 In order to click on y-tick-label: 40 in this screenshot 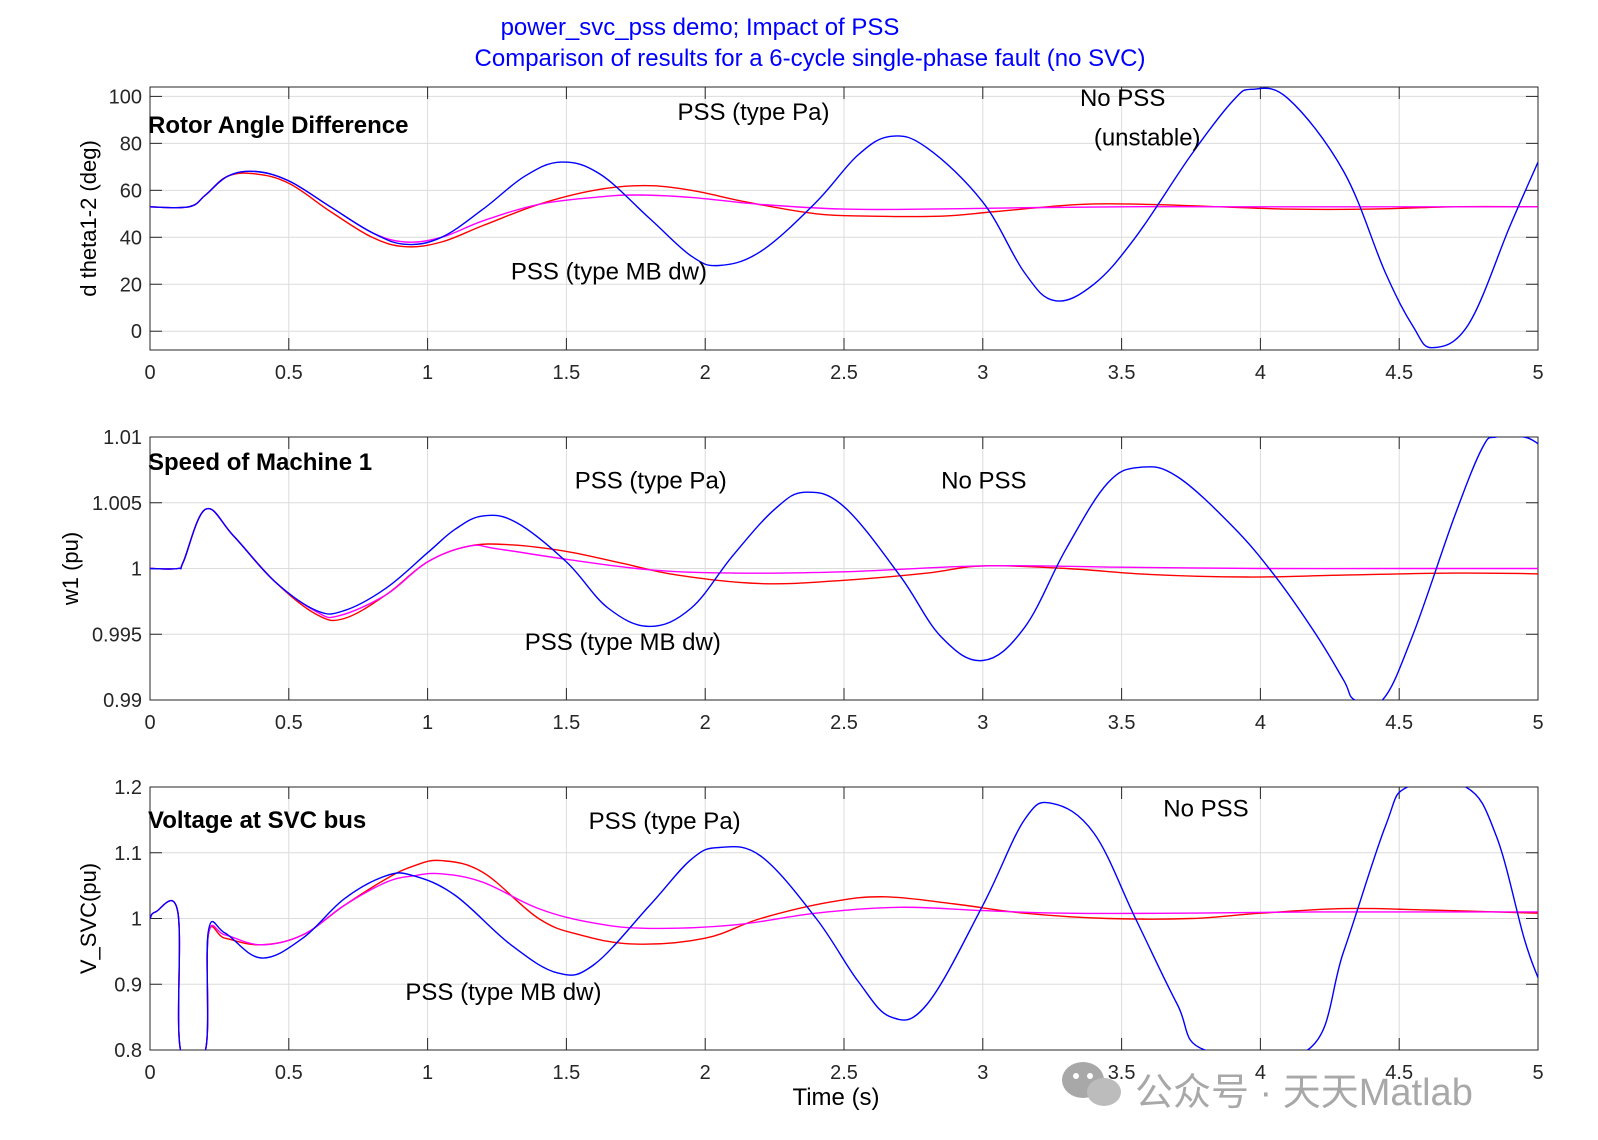, I will do `click(131, 238)`.